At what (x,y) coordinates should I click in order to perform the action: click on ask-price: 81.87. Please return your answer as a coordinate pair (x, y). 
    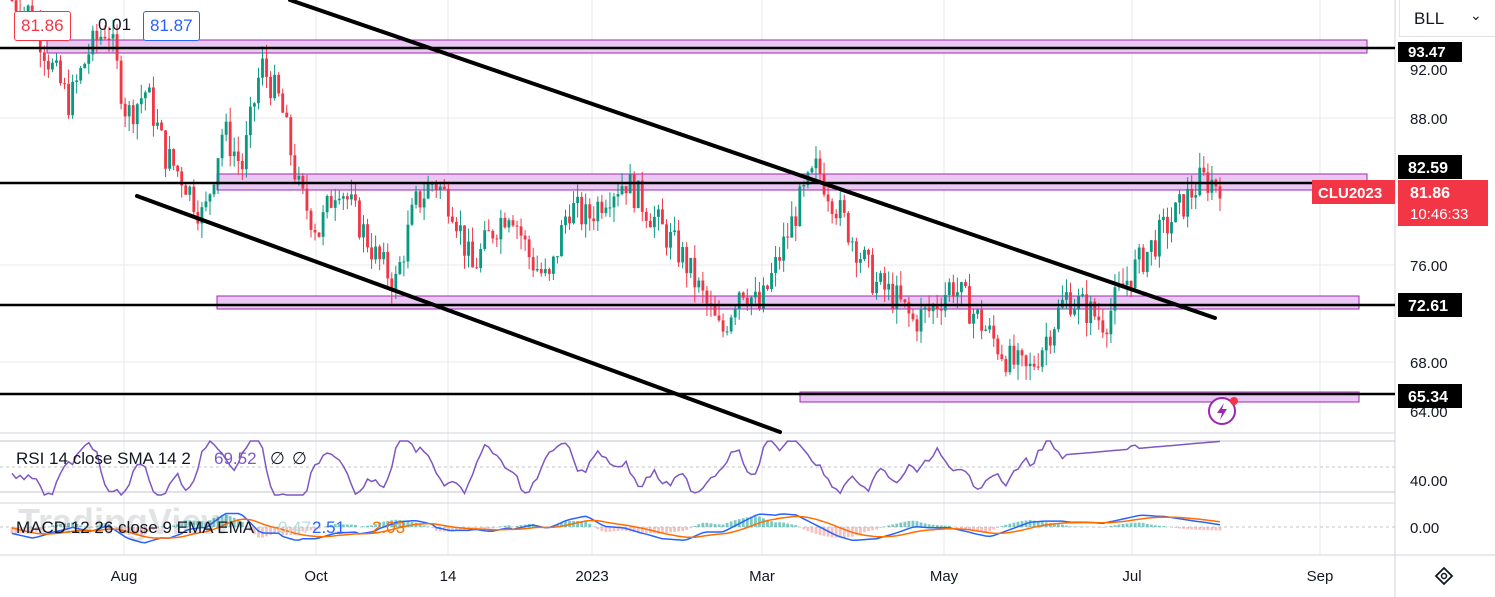
    Looking at the image, I should click on (171, 26).